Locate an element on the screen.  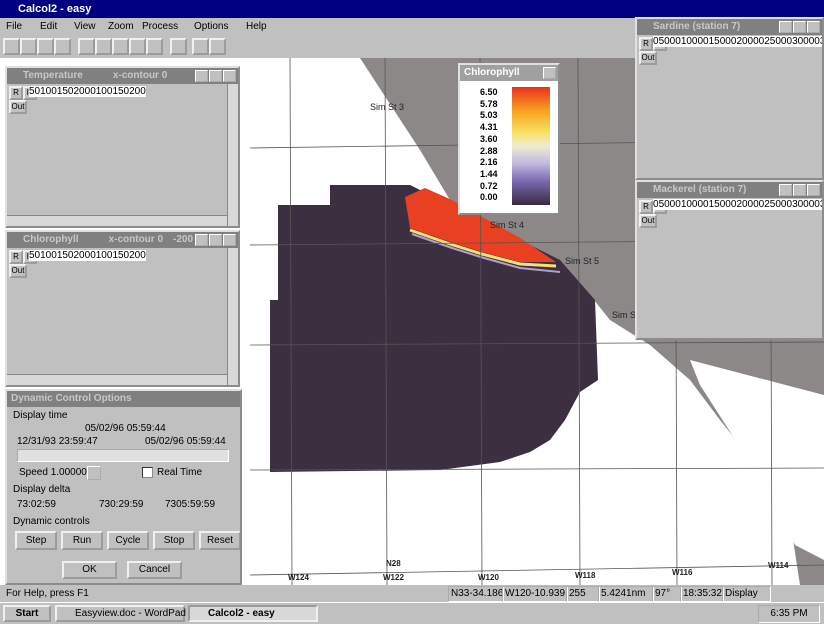
y-axis-label: 150 is located at coordinates (121, 91).